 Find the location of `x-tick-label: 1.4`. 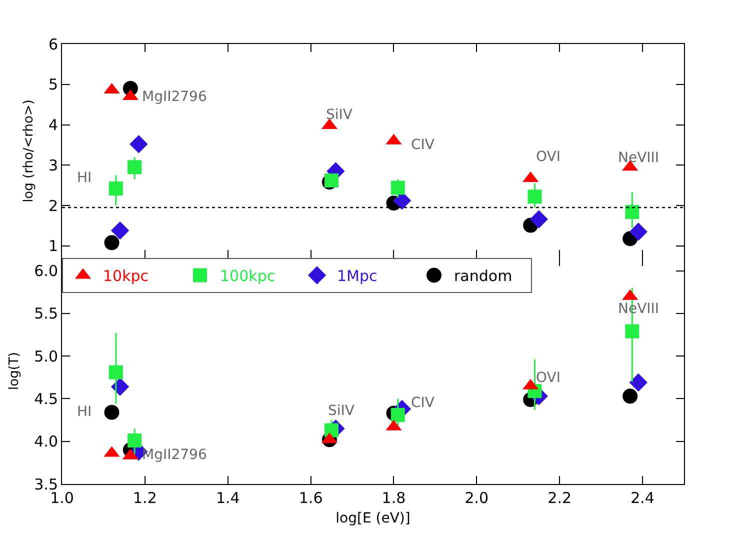

x-tick-label: 1.4 is located at coordinates (228, 498).